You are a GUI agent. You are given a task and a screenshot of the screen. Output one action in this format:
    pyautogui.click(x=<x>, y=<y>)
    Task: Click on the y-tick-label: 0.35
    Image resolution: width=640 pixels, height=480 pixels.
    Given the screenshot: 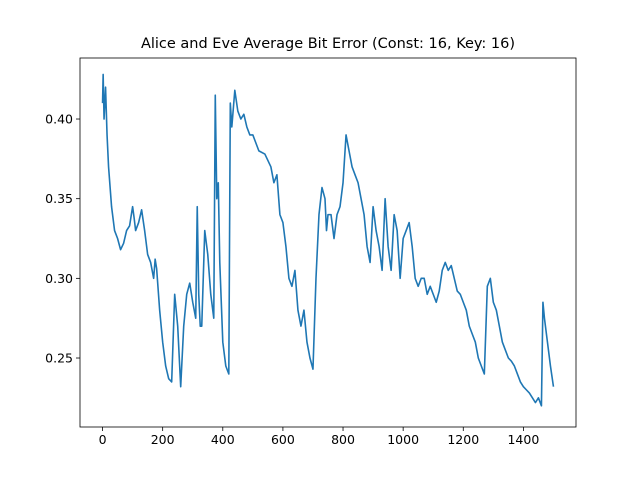 What is the action you would take?
    pyautogui.click(x=59, y=198)
    